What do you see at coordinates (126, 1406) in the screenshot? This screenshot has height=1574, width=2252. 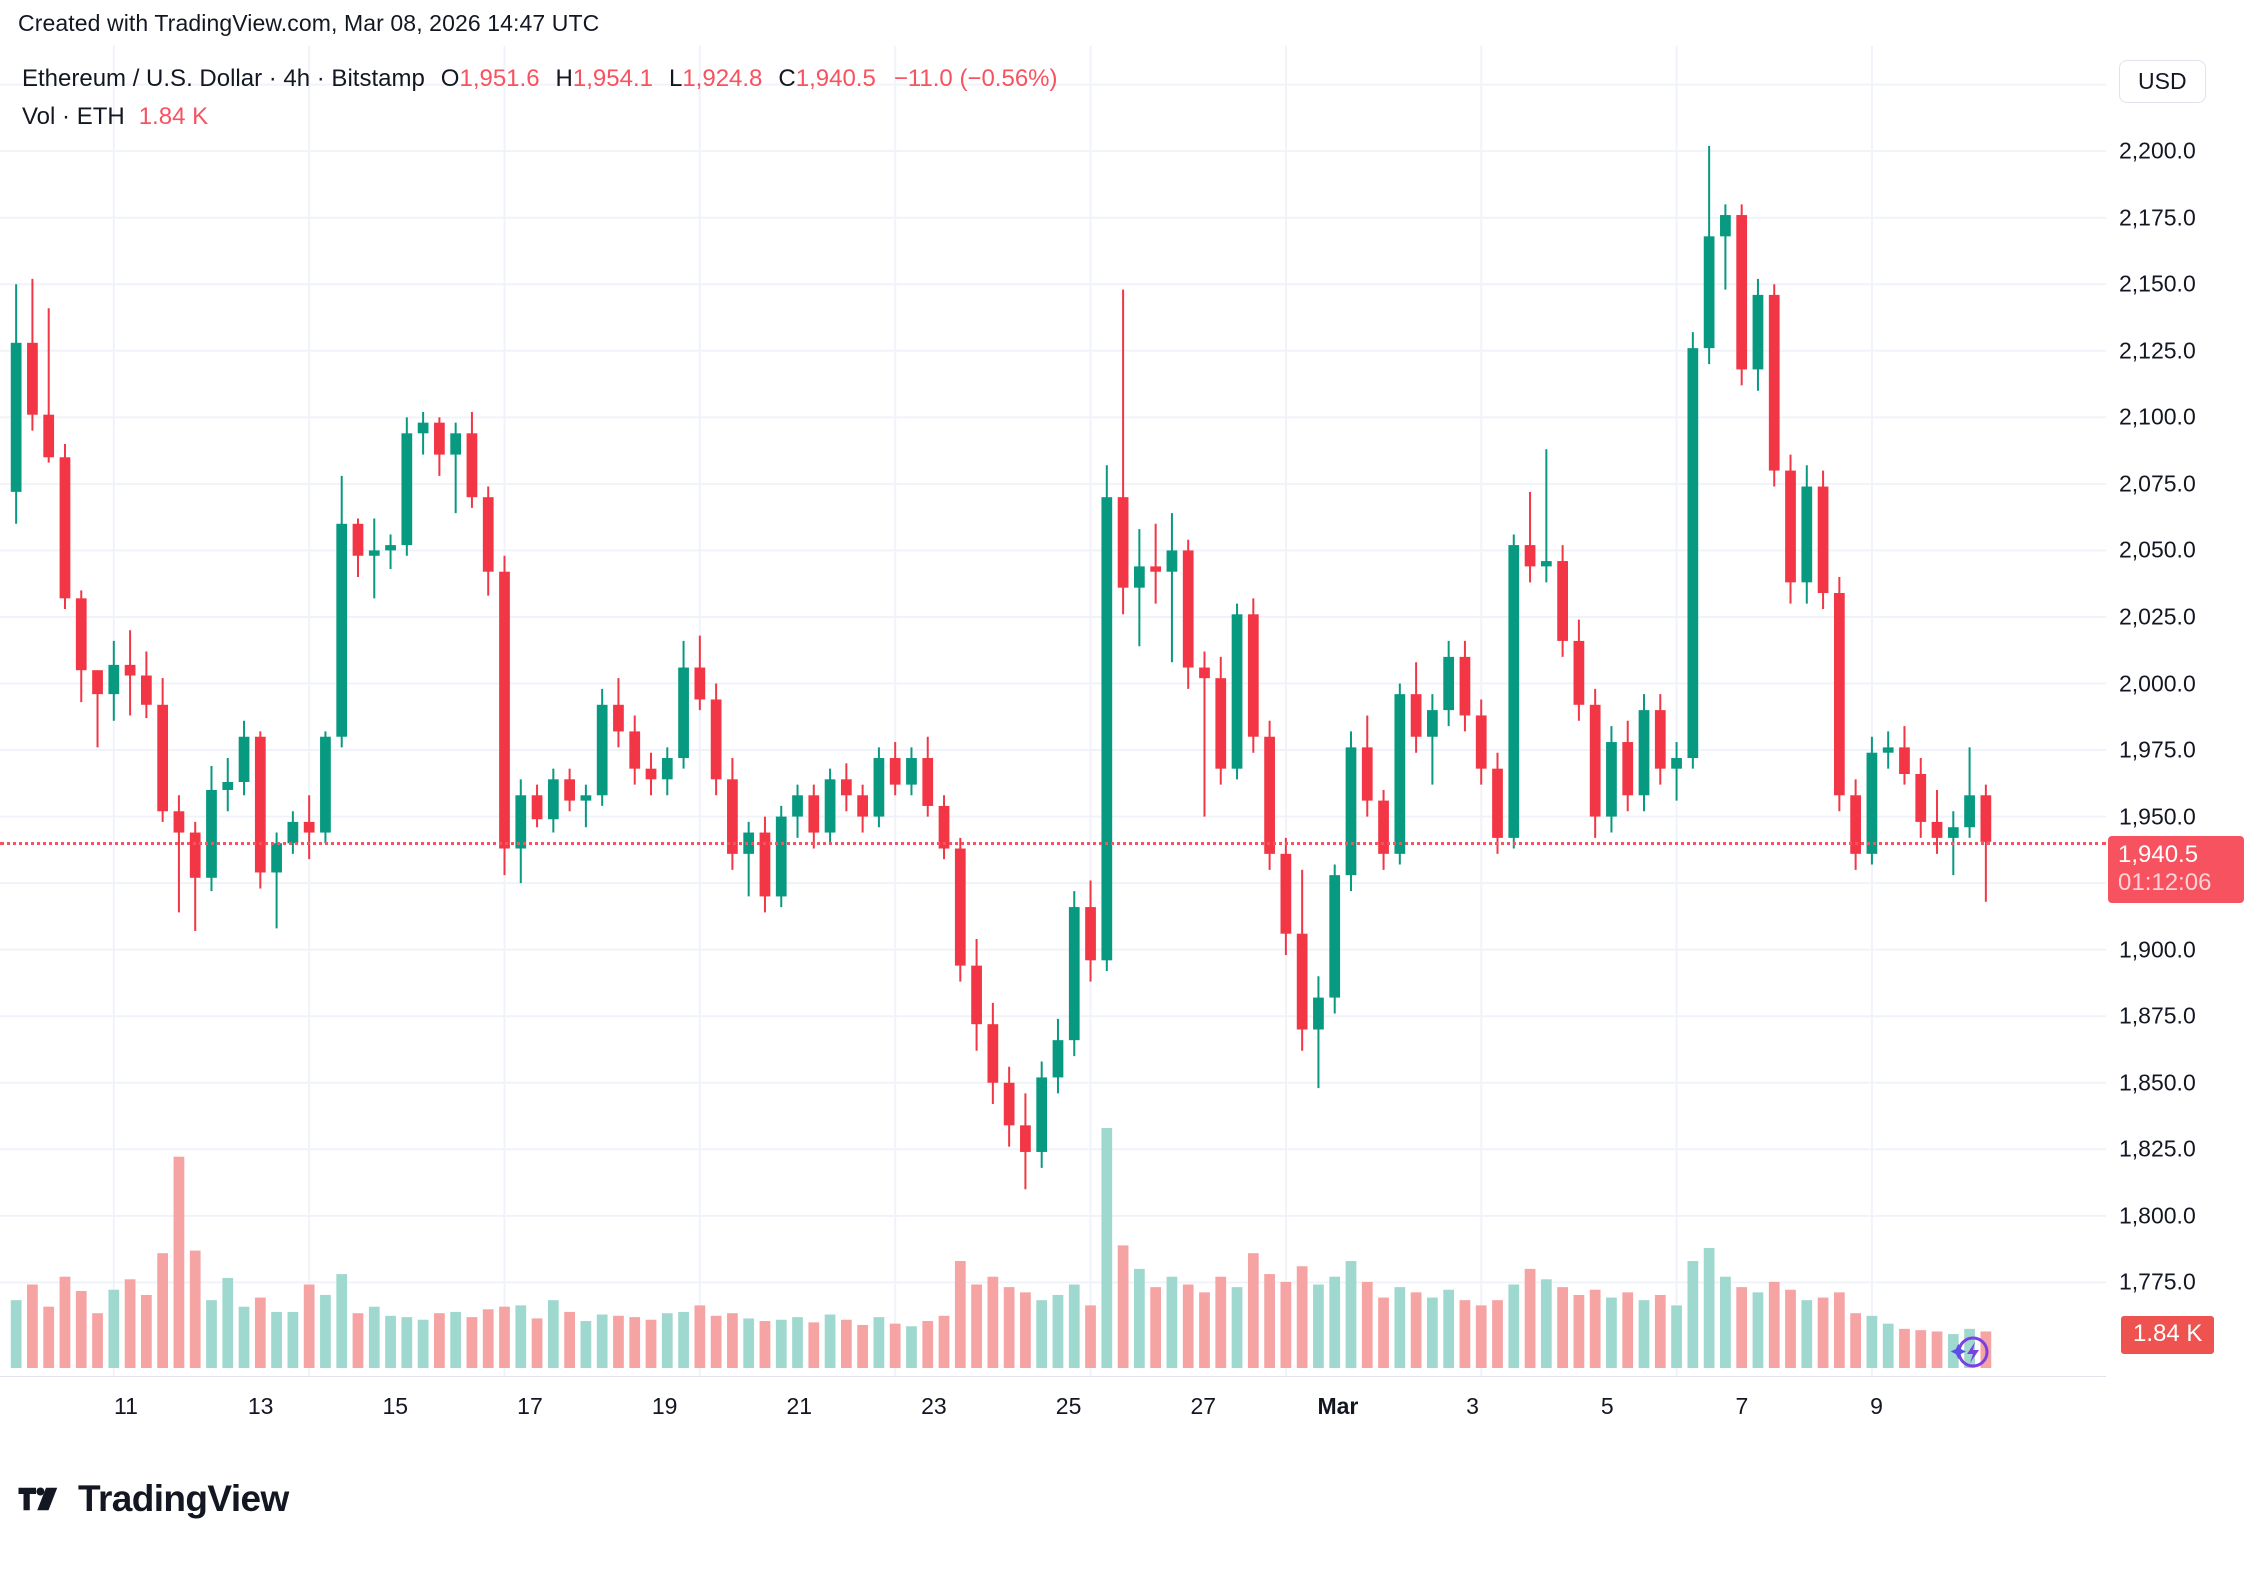 I see `time-axis-tick: 11` at bounding box center [126, 1406].